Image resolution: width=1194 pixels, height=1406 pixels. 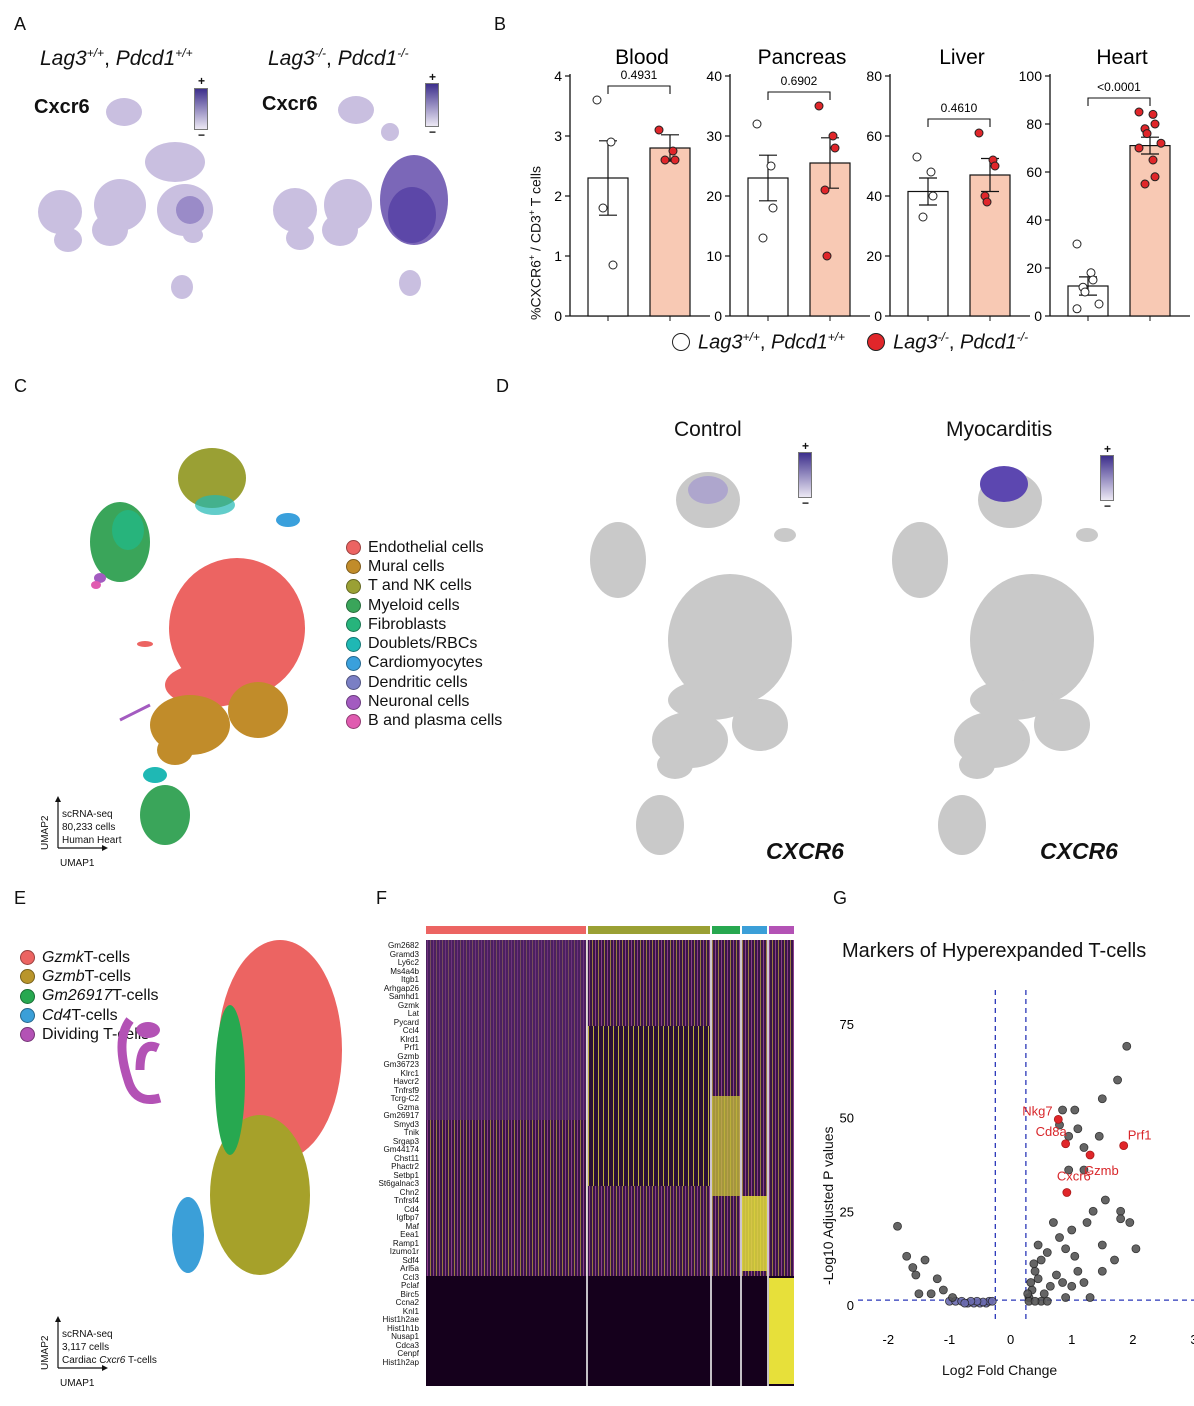 I want to click on heatmap-gene-label: Hist1h2ap, so click(x=400, y=1362).